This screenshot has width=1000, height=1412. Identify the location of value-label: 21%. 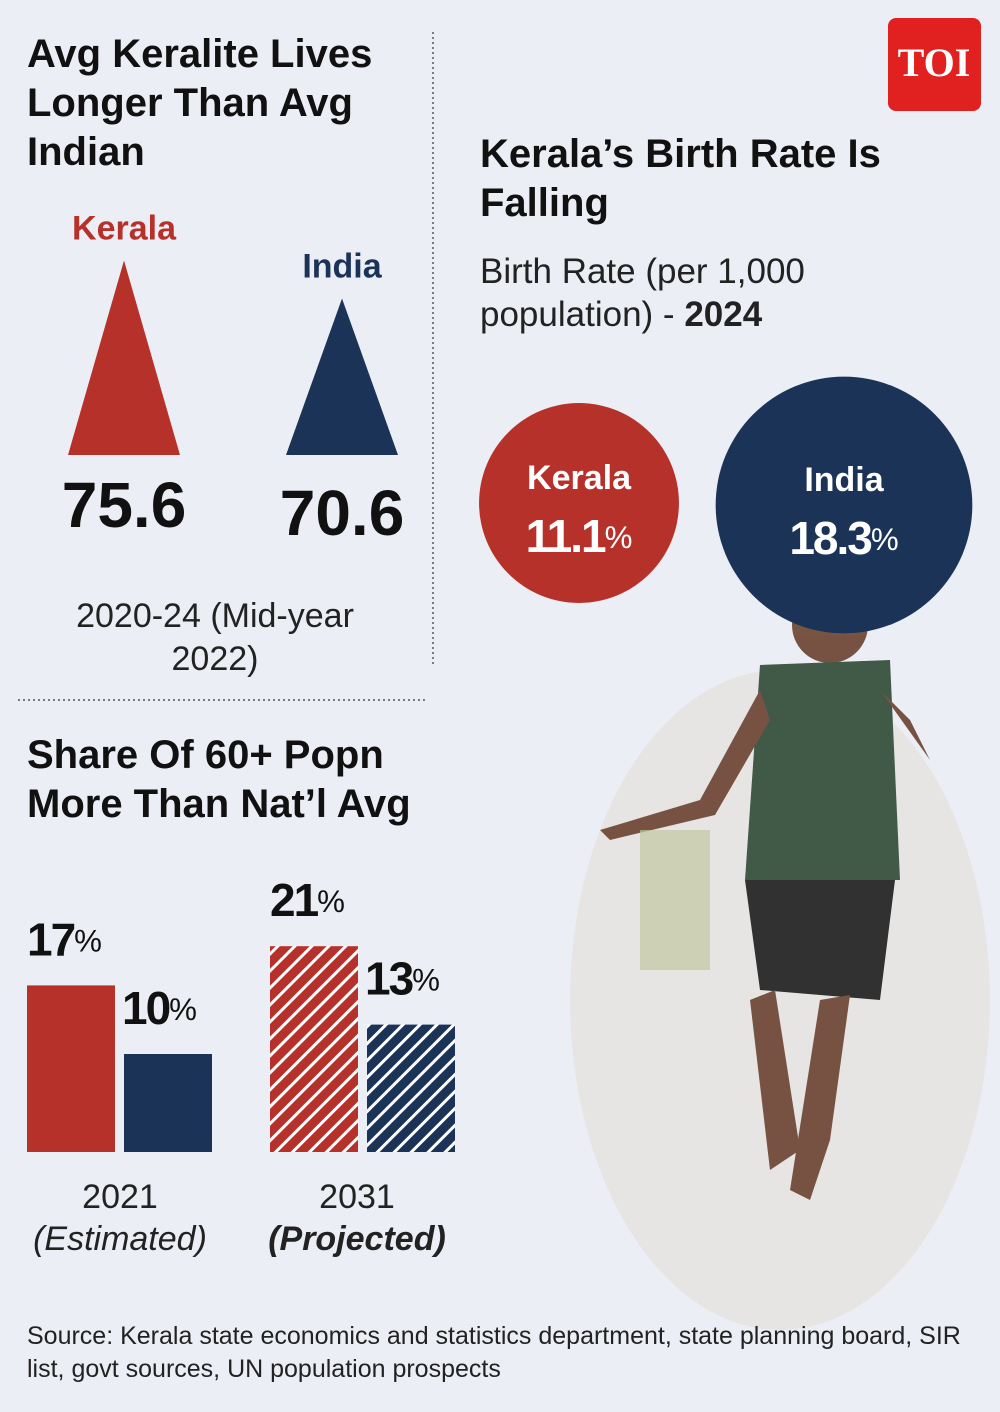
(307, 900).